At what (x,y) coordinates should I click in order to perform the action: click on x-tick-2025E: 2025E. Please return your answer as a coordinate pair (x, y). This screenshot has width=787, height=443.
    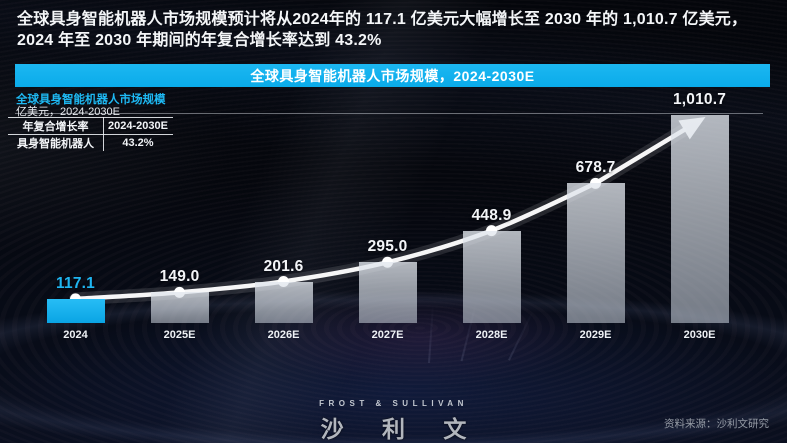
    Looking at the image, I should click on (179, 335).